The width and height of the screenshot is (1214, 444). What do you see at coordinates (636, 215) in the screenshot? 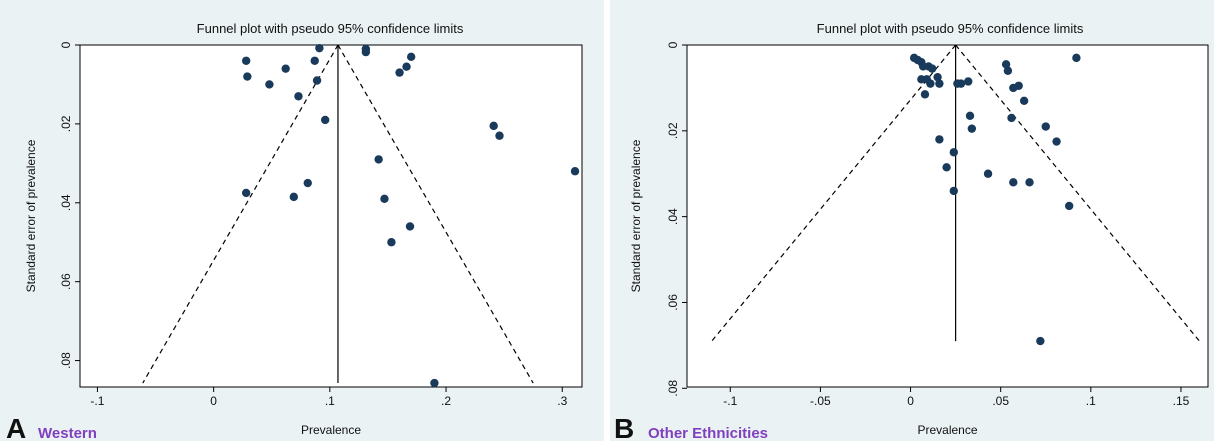
I see `y-axis-label-b: Standard error of prevalence` at bounding box center [636, 215].